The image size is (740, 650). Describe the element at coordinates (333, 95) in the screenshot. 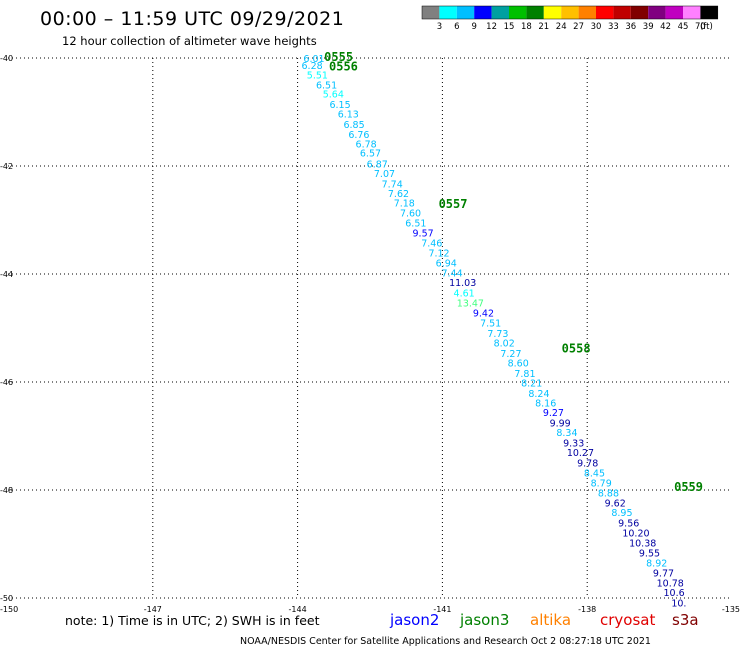

I see `wave-height-value: 5.64` at that location.